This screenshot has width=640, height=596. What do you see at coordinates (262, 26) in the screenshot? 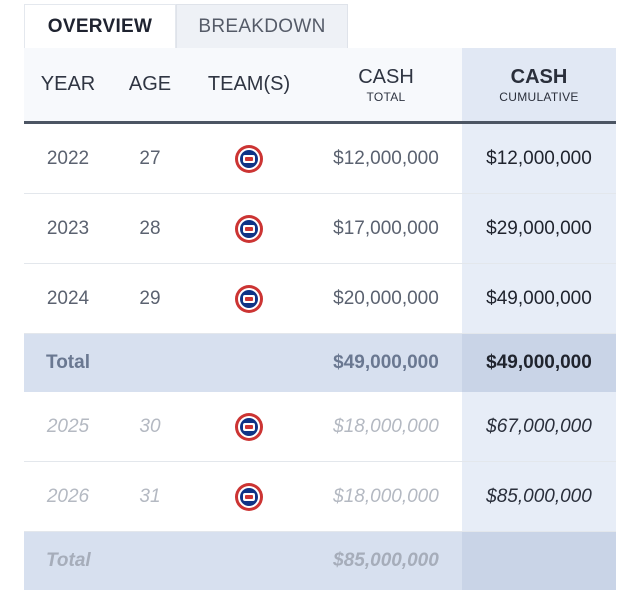
I see `tab-breakdown: BREAKDOWN` at bounding box center [262, 26].